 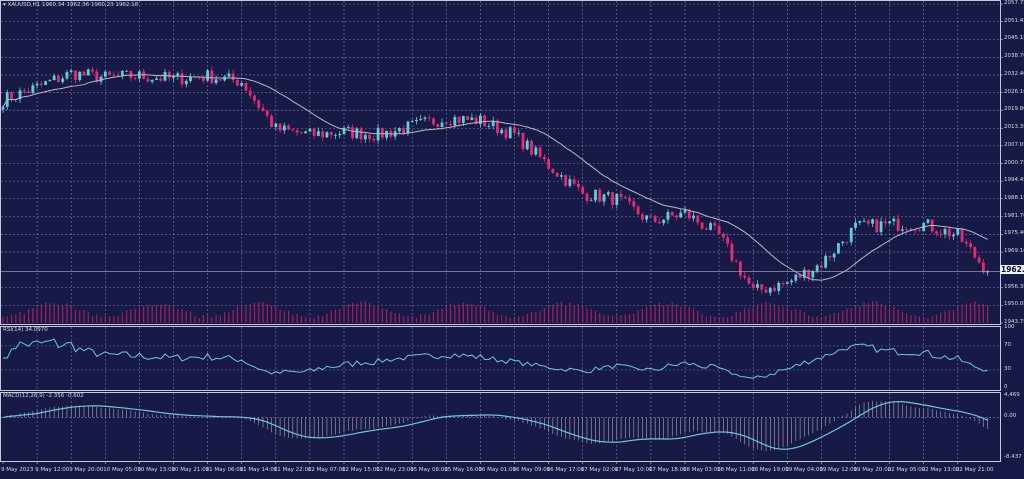 I want to click on time-label: 11 May 14:00, so click(x=258, y=470).